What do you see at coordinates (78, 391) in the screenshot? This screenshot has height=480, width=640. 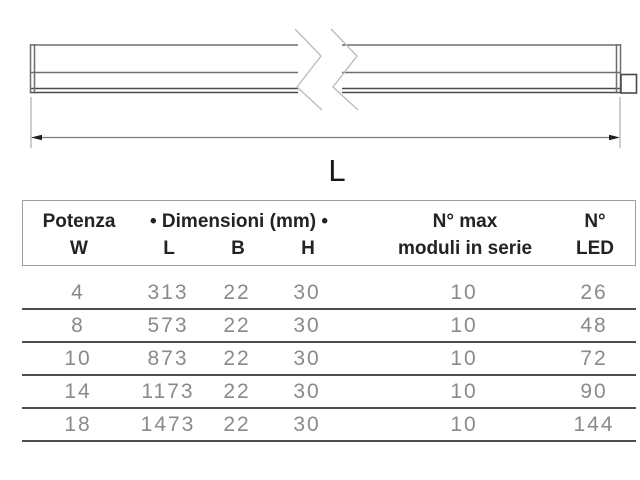 I see `cell-potenza: 14` at bounding box center [78, 391].